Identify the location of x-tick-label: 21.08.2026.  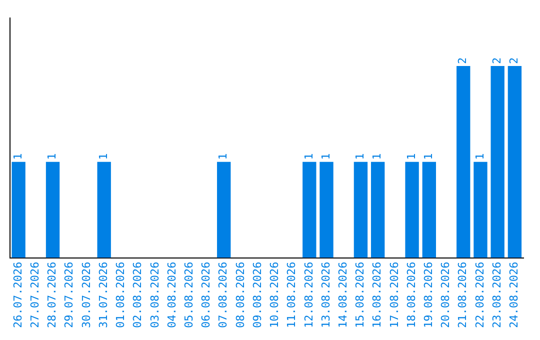
(463, 295).